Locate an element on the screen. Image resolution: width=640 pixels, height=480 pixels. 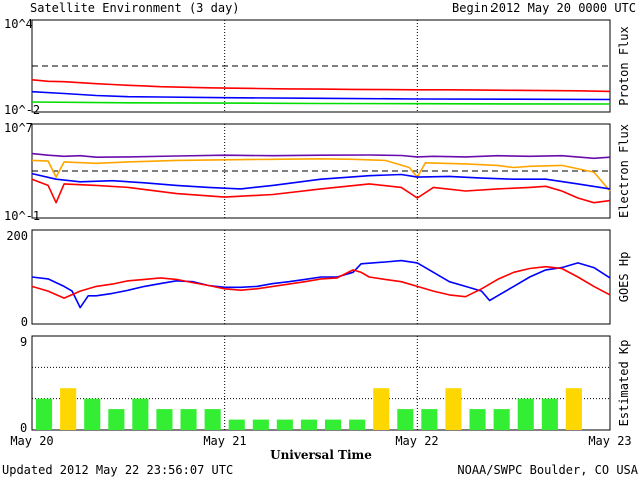
xtick-may21: May 21 is located at coordinates (224, 441).